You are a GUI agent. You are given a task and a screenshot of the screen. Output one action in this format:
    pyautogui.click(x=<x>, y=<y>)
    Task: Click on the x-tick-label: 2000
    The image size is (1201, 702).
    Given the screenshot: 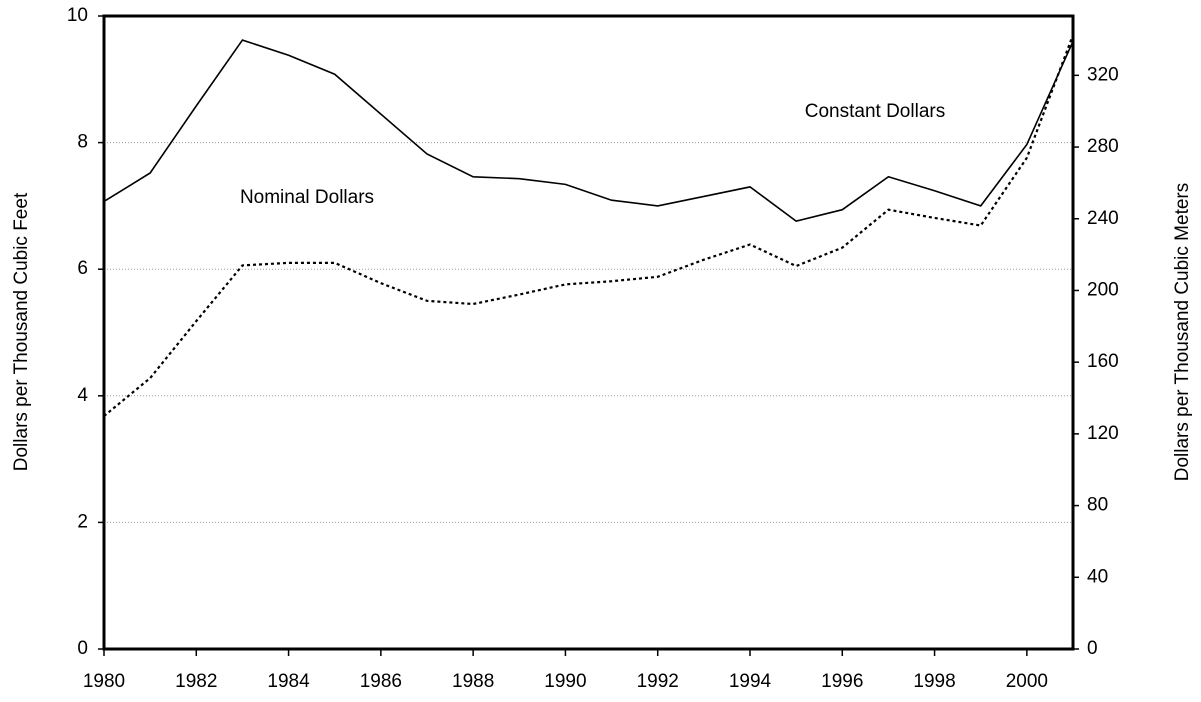 What is the action you would take?
    pyautogui.click(x=1027, y=681)
    